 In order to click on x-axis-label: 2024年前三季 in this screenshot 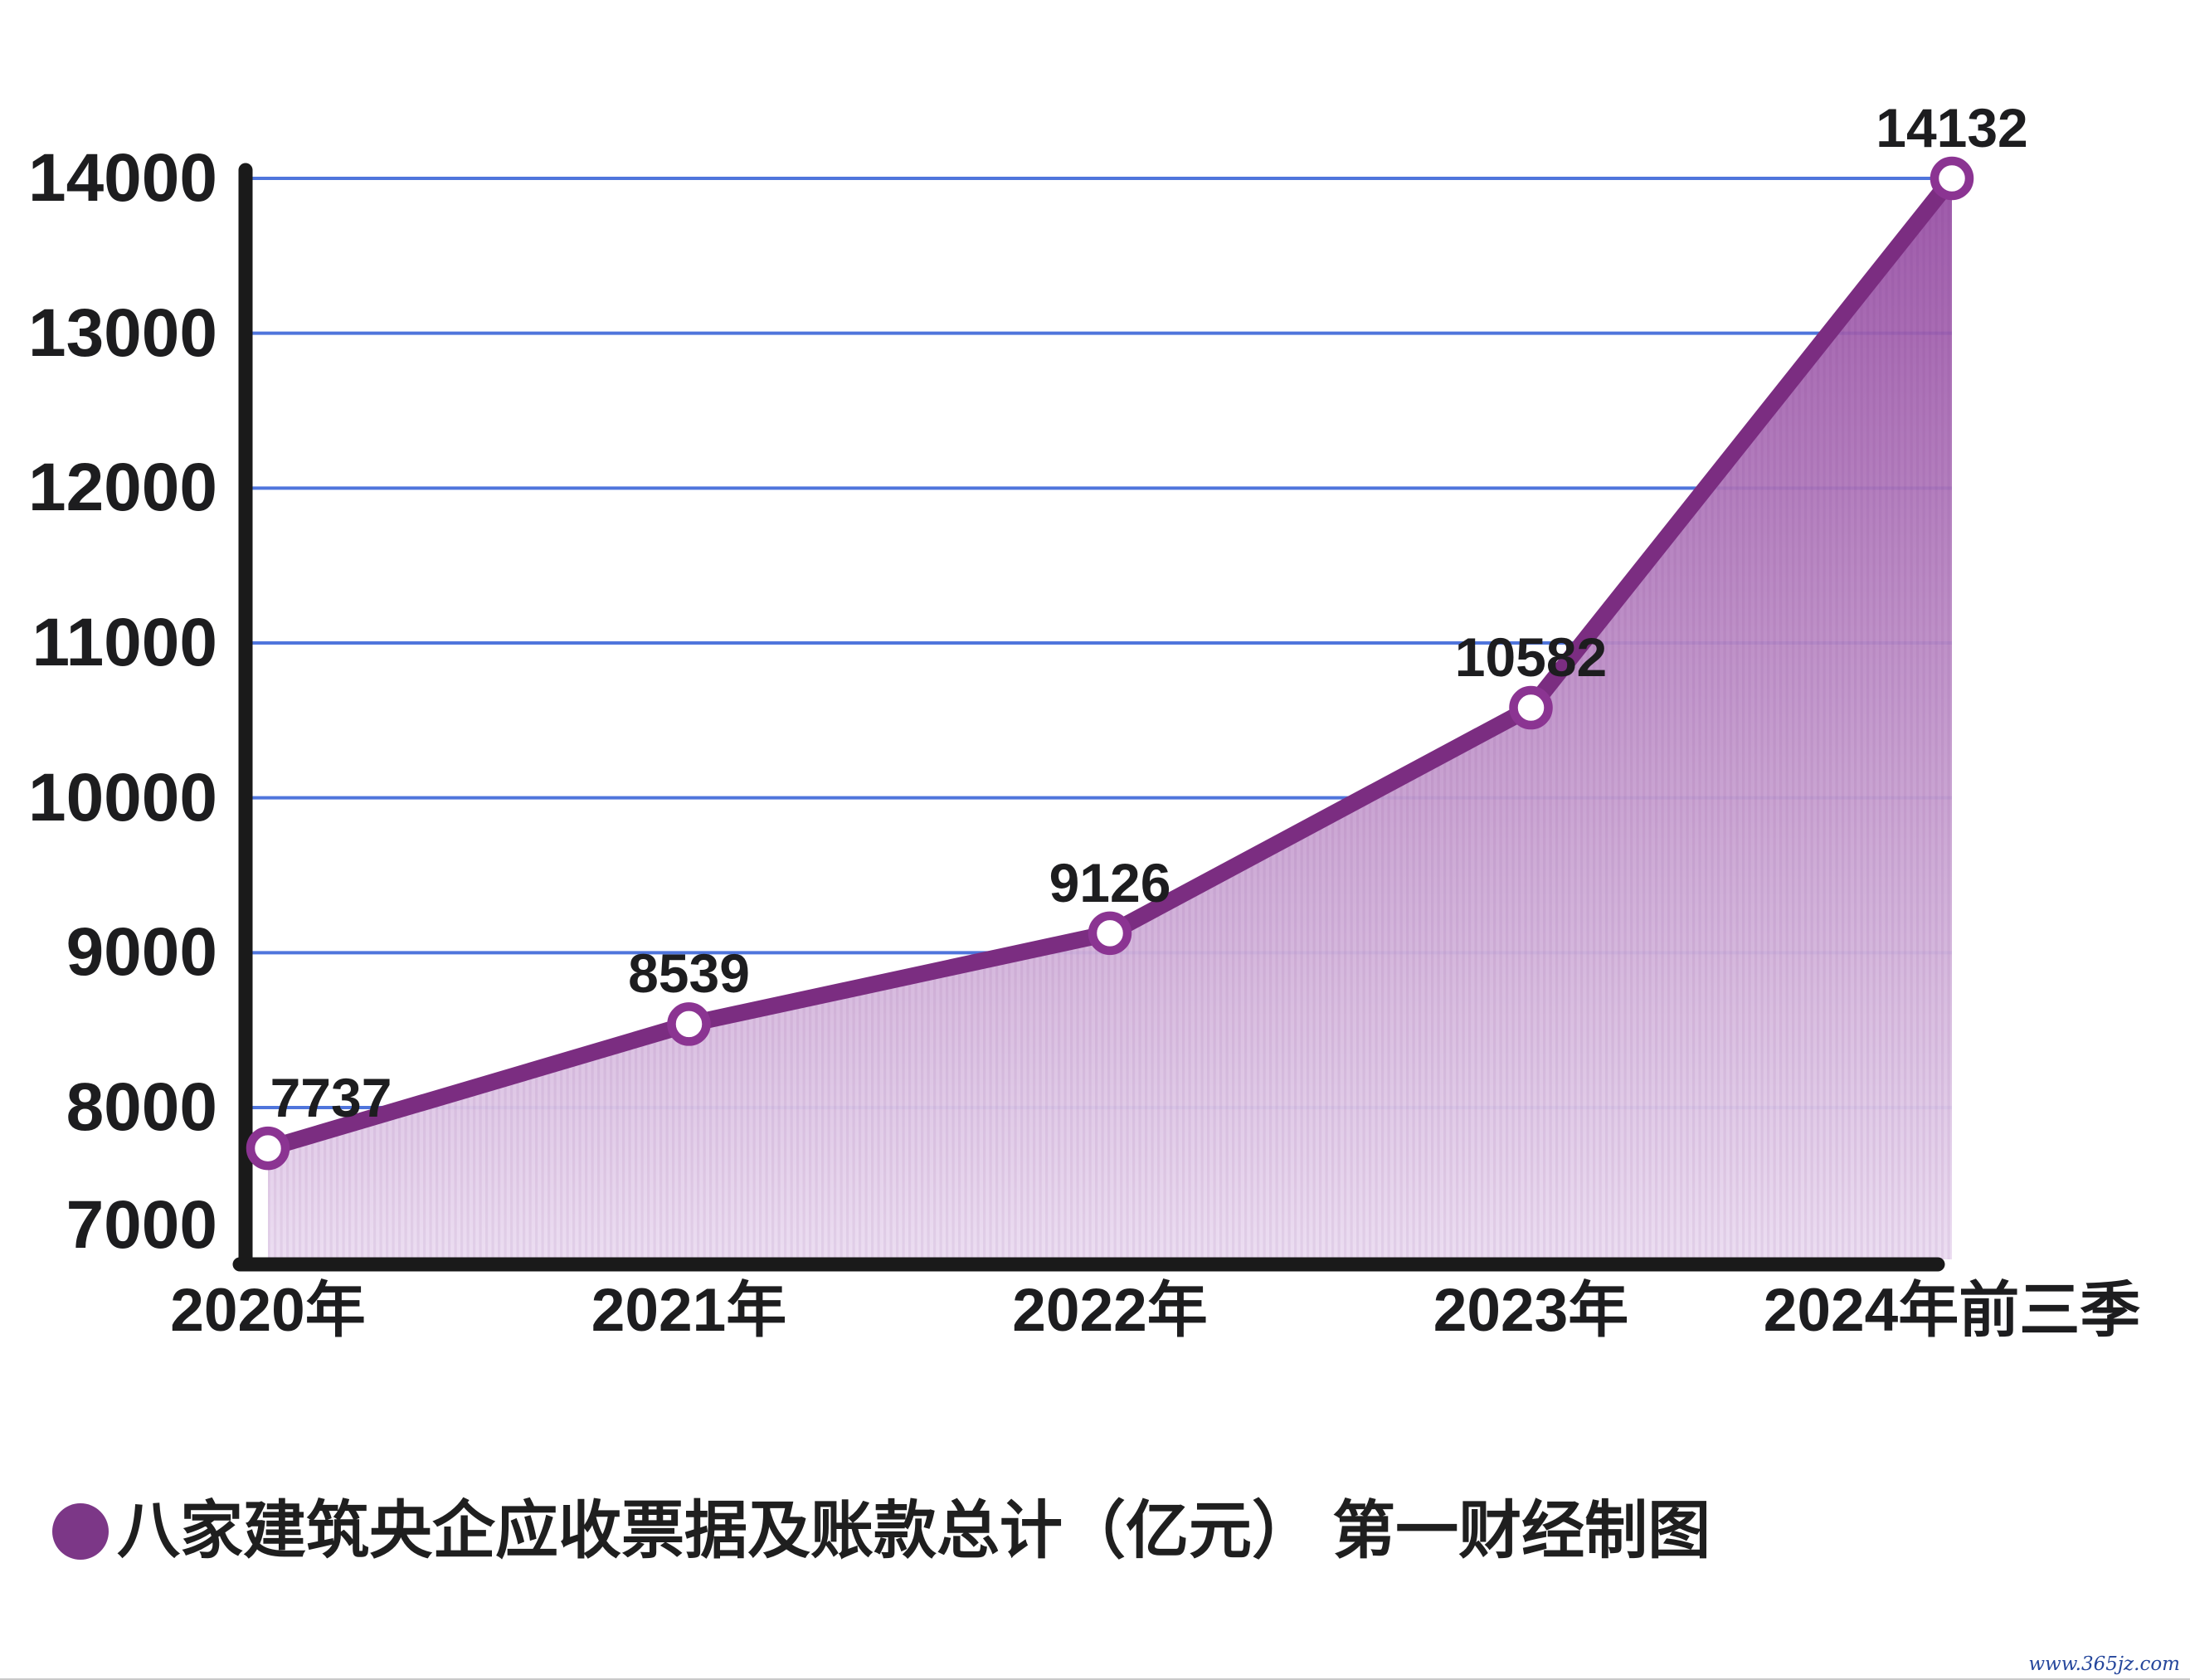, I will do `click(1952, 1310)`.